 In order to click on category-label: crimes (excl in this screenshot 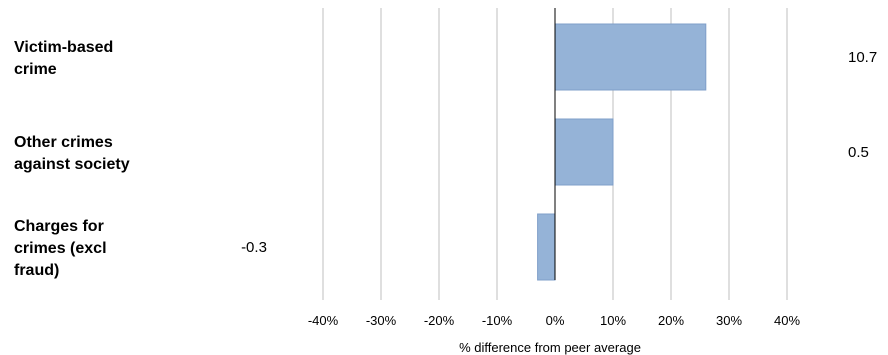, I will do `click(60, 248)`.